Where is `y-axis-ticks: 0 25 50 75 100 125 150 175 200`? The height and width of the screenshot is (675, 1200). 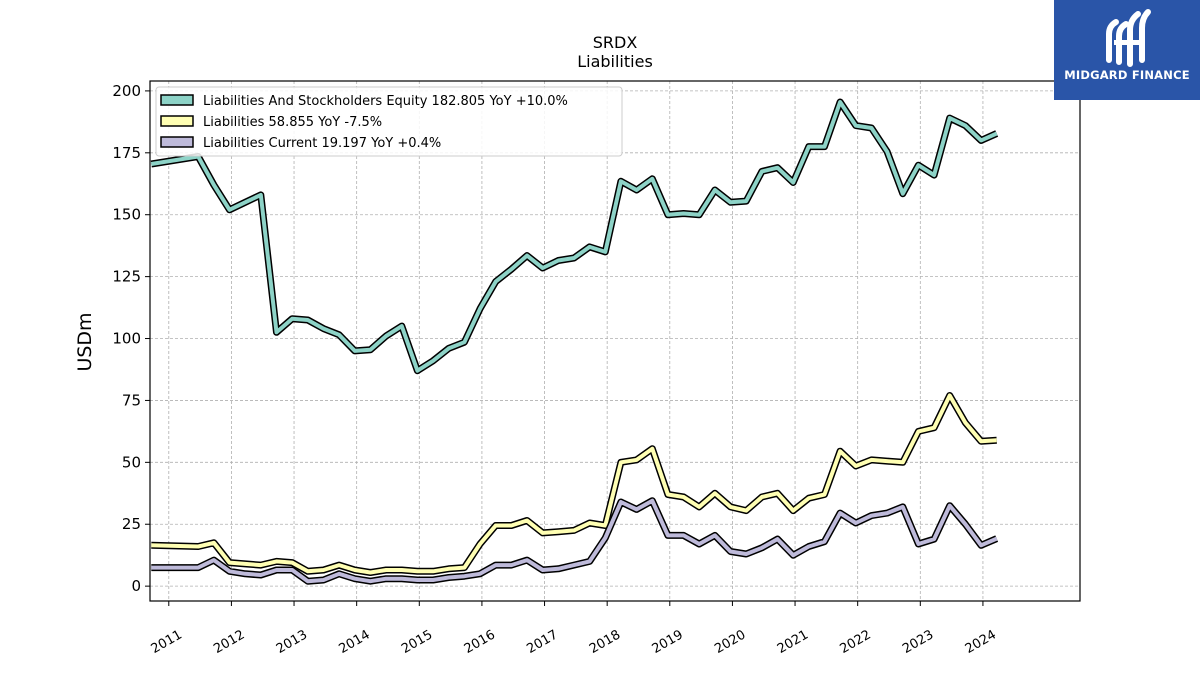 y-axis-ticks: 0 25 50 75 100 125 150 175 200 is located at coordinates (131, 338).